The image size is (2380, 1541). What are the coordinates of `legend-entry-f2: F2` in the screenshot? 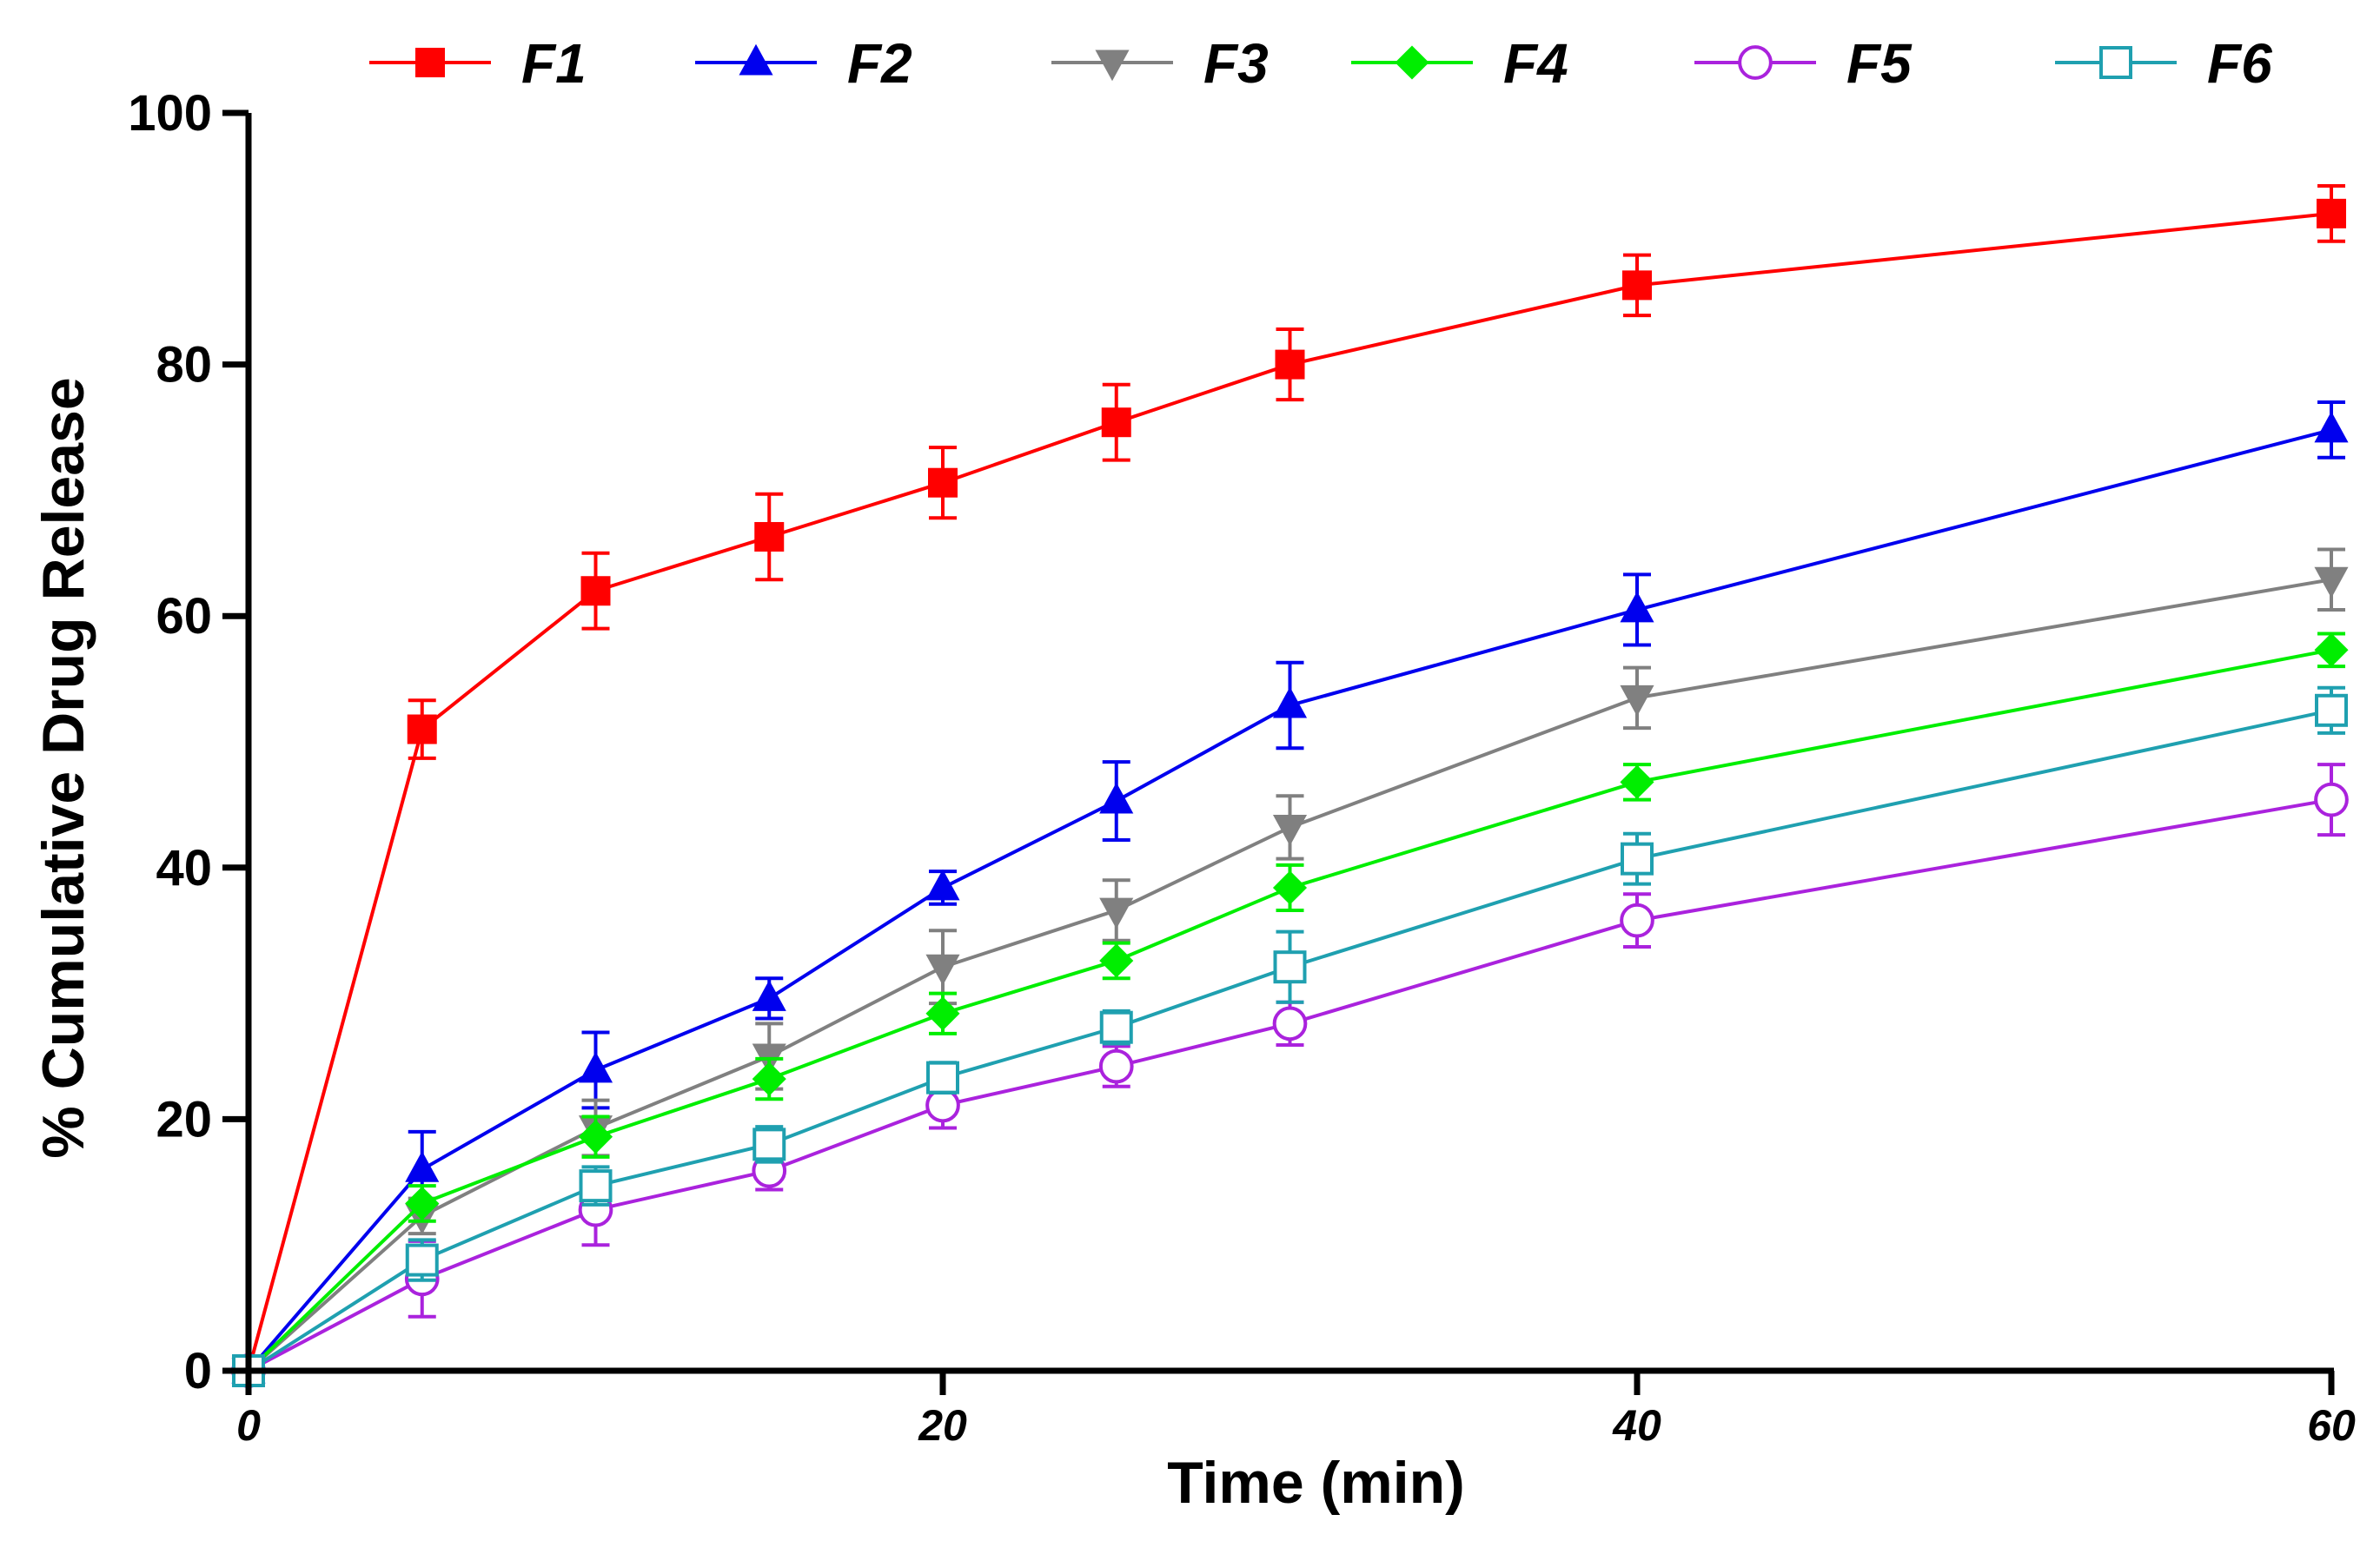 It's located at (803, 63).